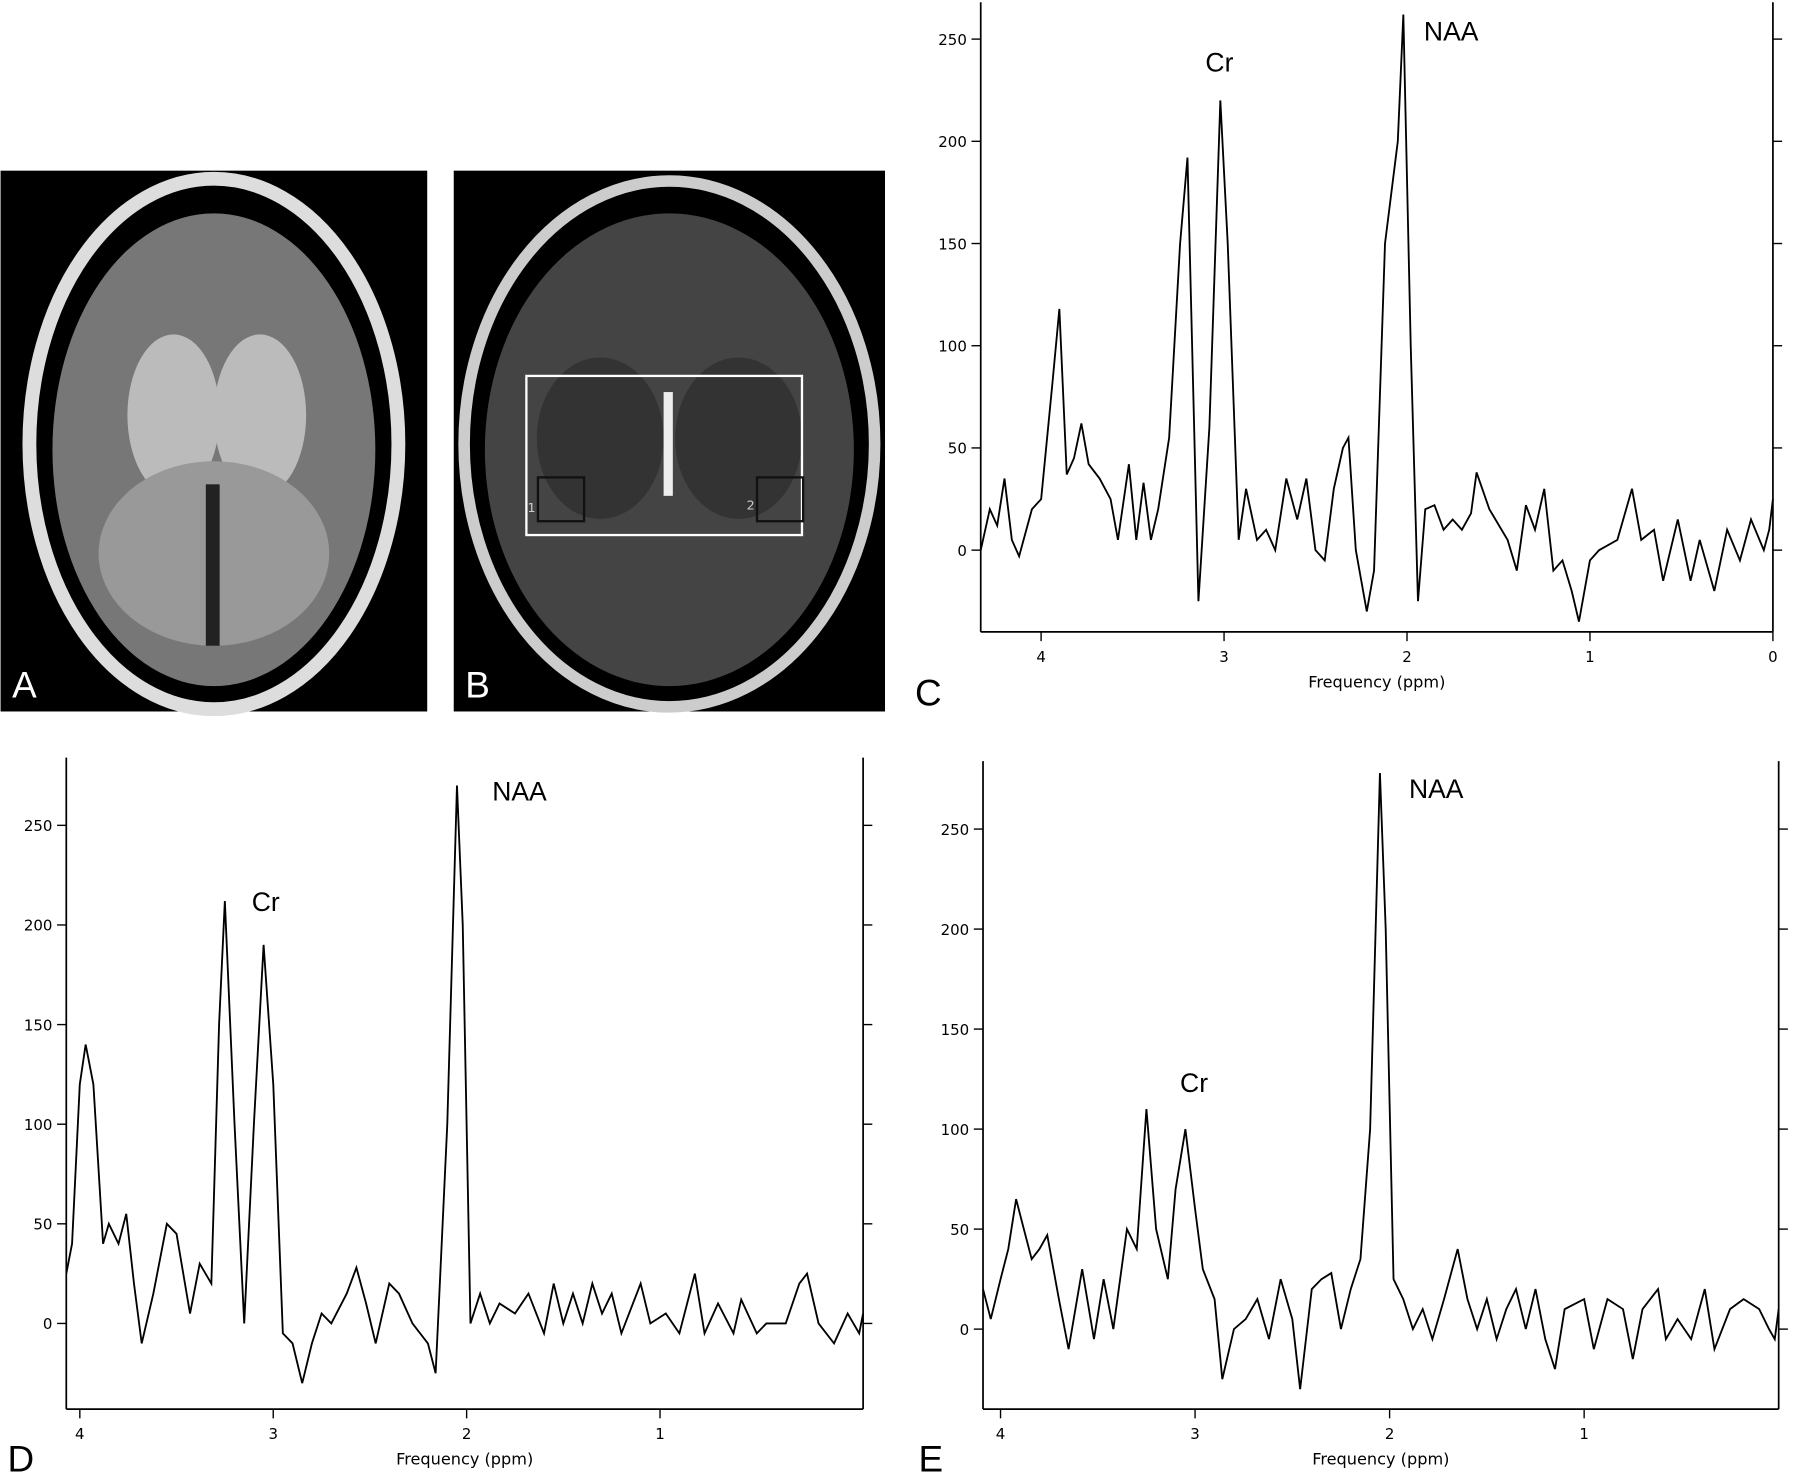 The width and height of the screenshot is (1800, 1476). Describe the element at coordinates (477, 685) in the screenshot. I see `panel-label: B` at that location.